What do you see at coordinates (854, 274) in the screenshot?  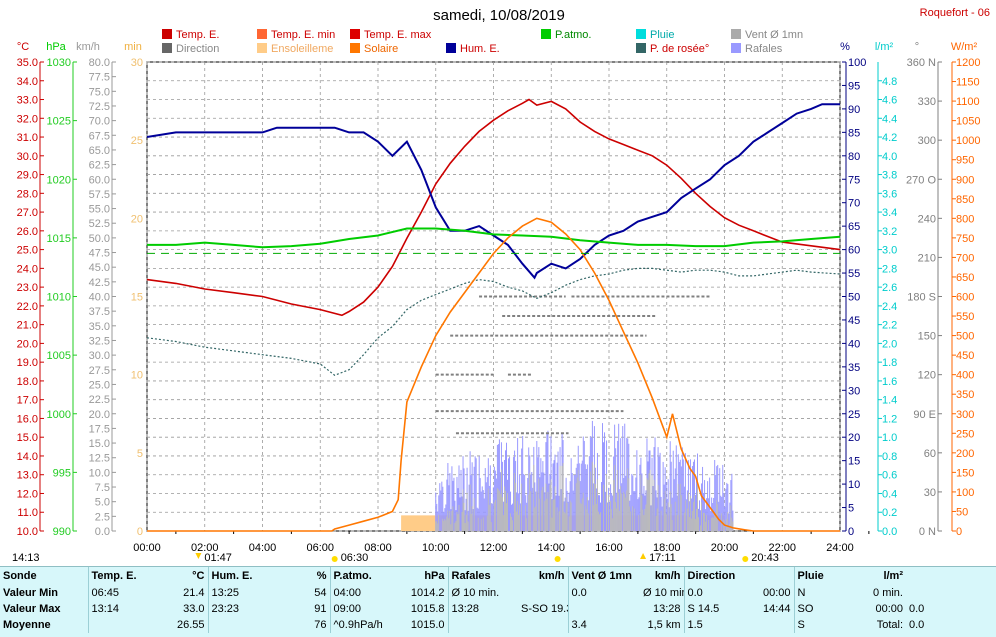 I see `humidity-tick-label: 55` at bounding box center [854, 274].